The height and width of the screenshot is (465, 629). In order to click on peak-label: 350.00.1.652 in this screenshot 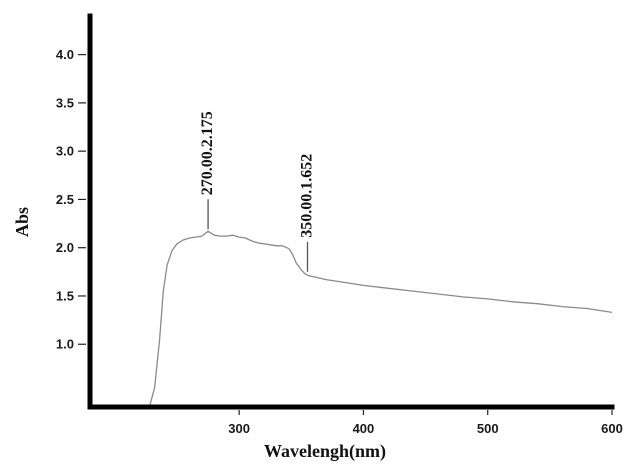, I will do `click(307, 196)`.